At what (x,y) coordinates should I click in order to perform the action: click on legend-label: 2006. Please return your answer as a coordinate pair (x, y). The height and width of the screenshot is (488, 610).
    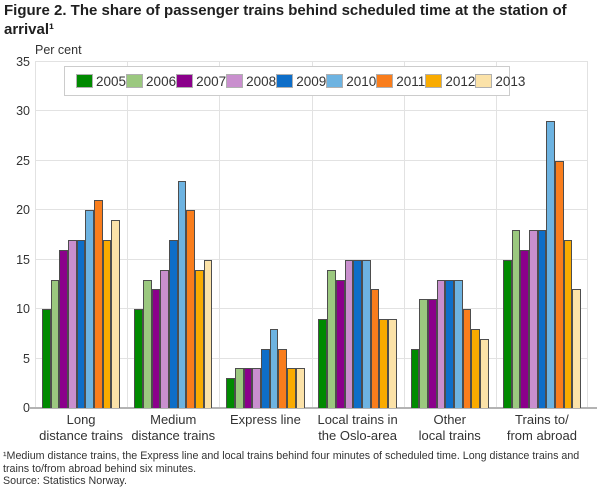
    Looking at the image, I should click on (161, 81).